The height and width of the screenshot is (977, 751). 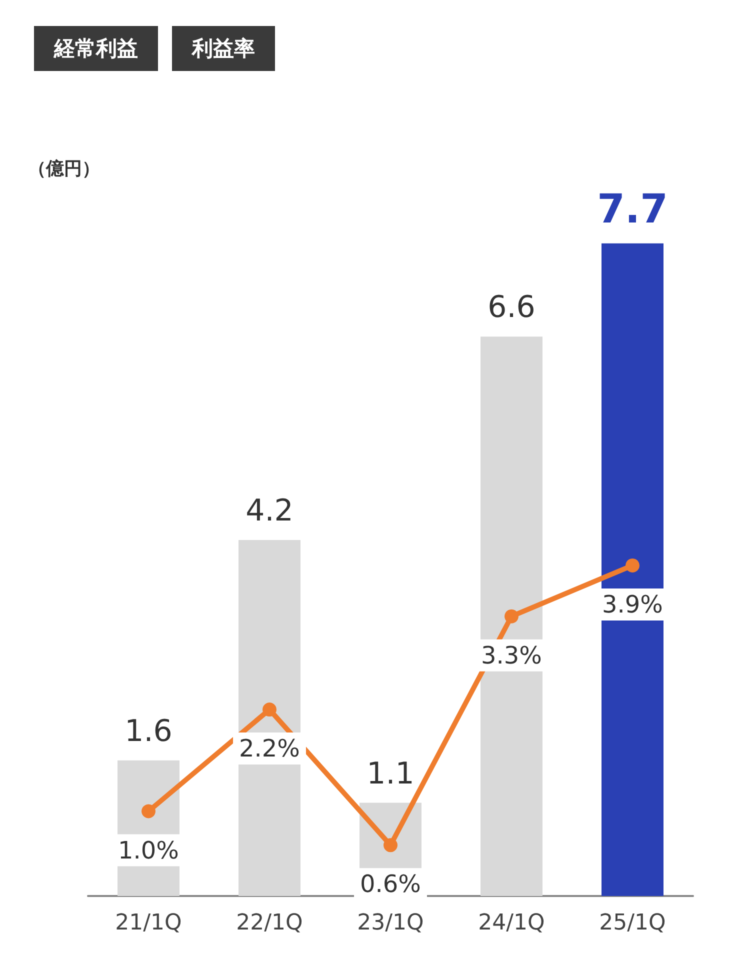 What do you see at coordinates (512, 308) in the screenshot?
I see `data-label: 6.6` at bounding box center [512, 308].